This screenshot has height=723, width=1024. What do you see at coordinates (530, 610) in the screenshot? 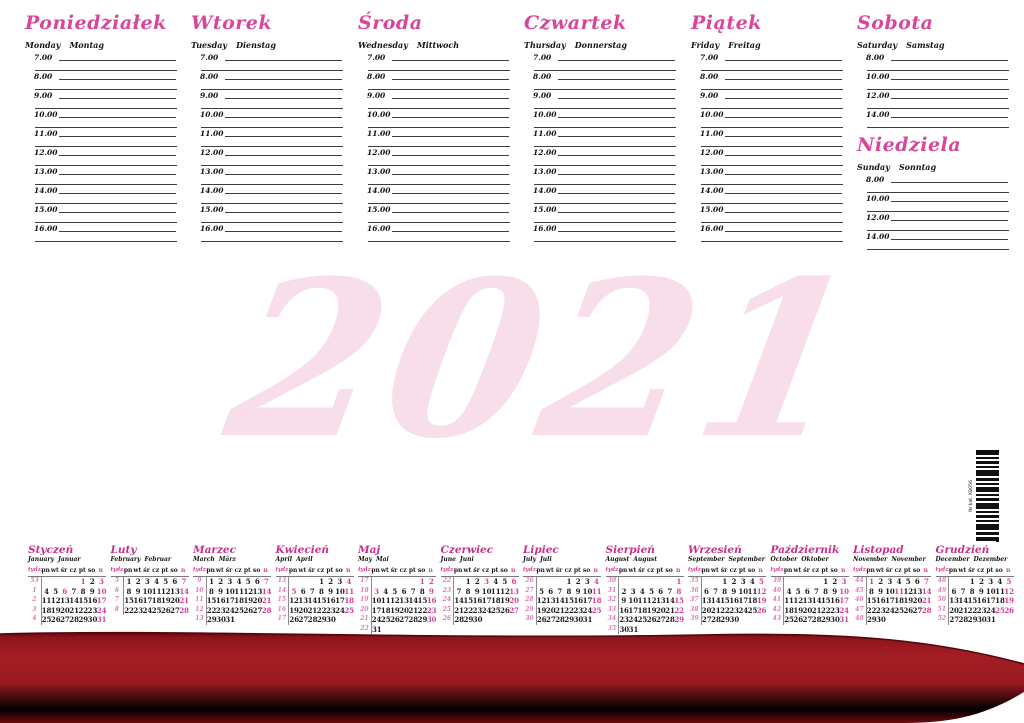
I see `week-number-cell: 29` at bounding box center [530, 610].